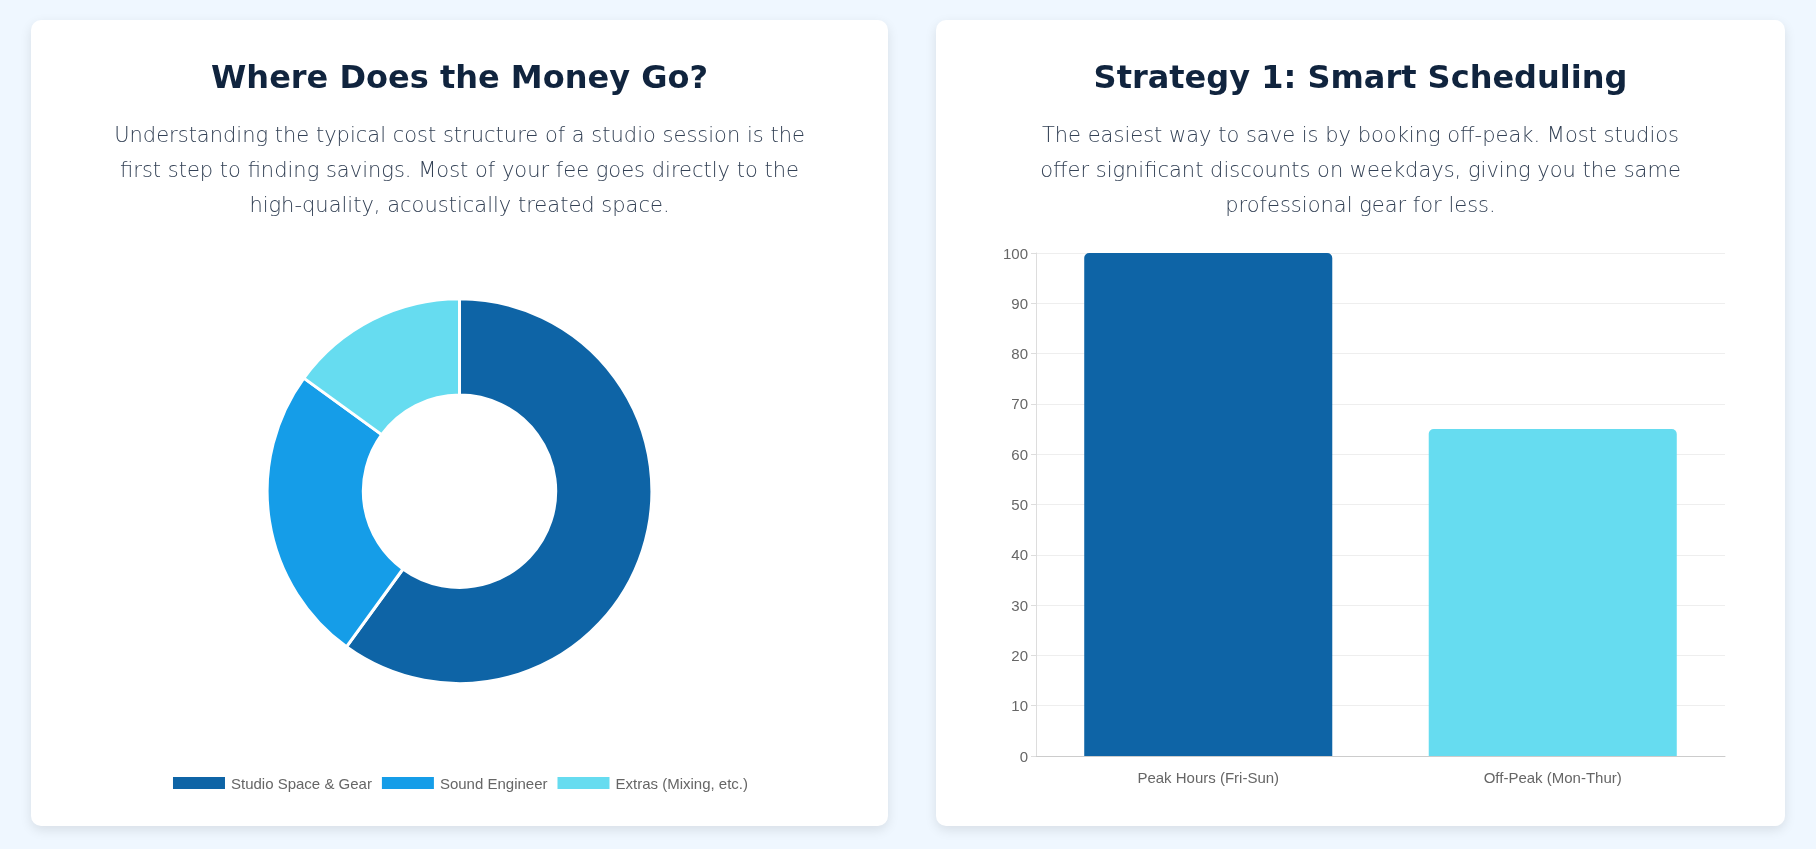 Image resolution: width=1816 pixels, height=849 pixels. Describe the element at coordinates (1019, 605) in the screenshot. I see `y-tick-label: 30` at that location.